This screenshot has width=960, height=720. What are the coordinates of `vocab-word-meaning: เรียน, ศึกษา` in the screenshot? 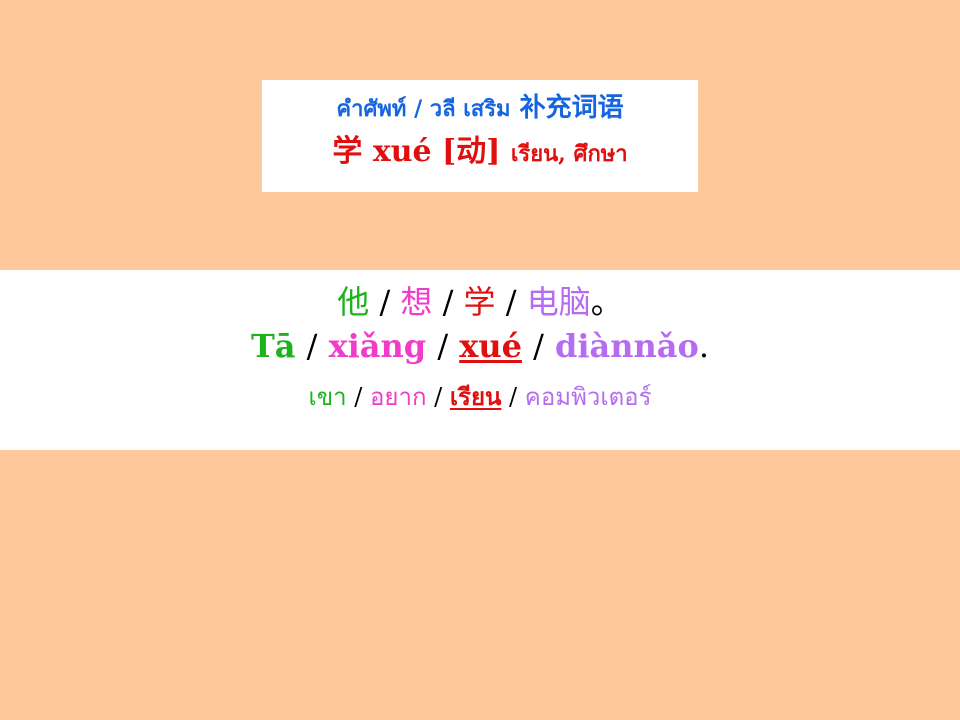 It's located at (569, 154).